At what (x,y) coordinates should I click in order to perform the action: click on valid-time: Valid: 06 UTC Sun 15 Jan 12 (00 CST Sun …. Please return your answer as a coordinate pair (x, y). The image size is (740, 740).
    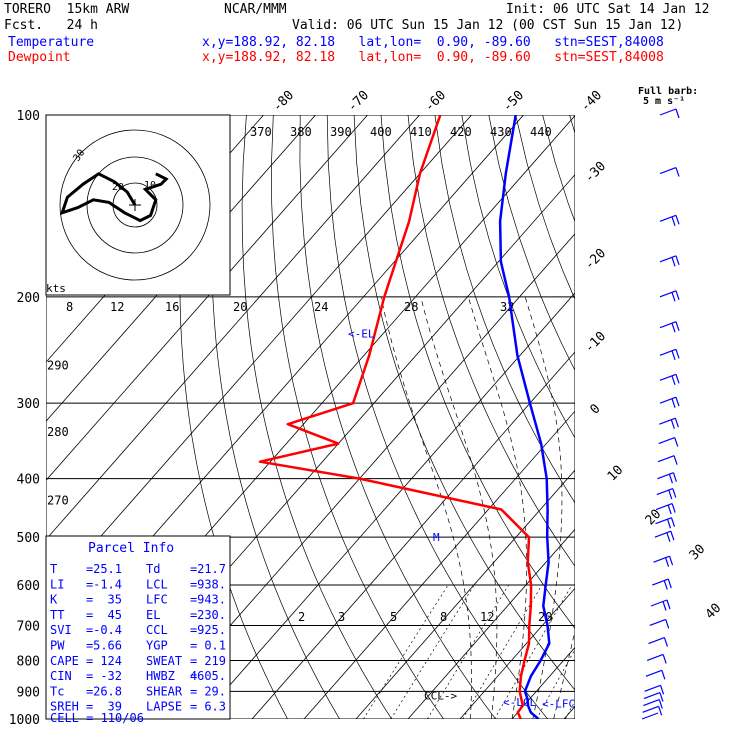
    Looking at the image, I should click on (488, 25).